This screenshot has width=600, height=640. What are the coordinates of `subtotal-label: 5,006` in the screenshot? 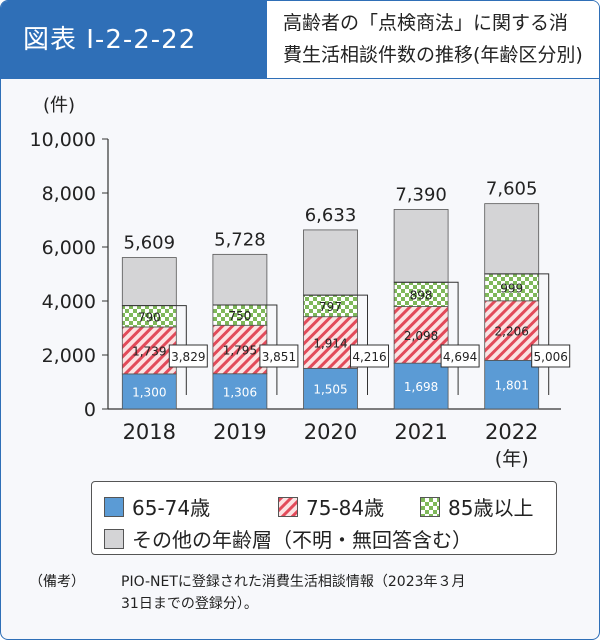 It's located at (551, 357).